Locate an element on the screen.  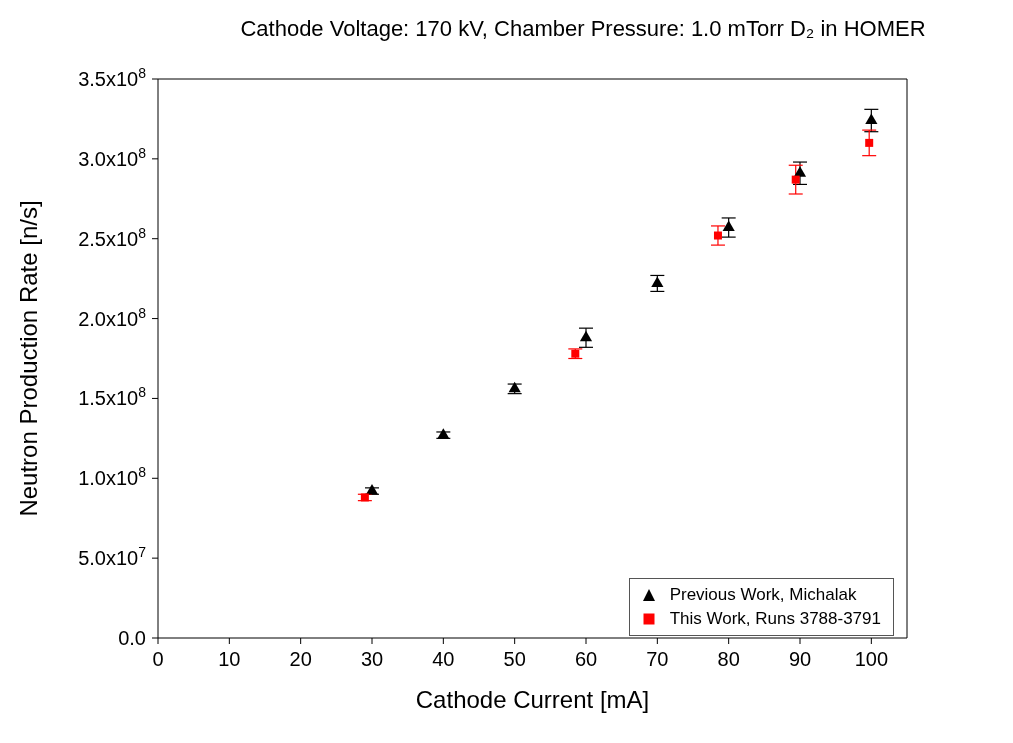
x-tick-label: 90 is located at coordinates (800, 659).